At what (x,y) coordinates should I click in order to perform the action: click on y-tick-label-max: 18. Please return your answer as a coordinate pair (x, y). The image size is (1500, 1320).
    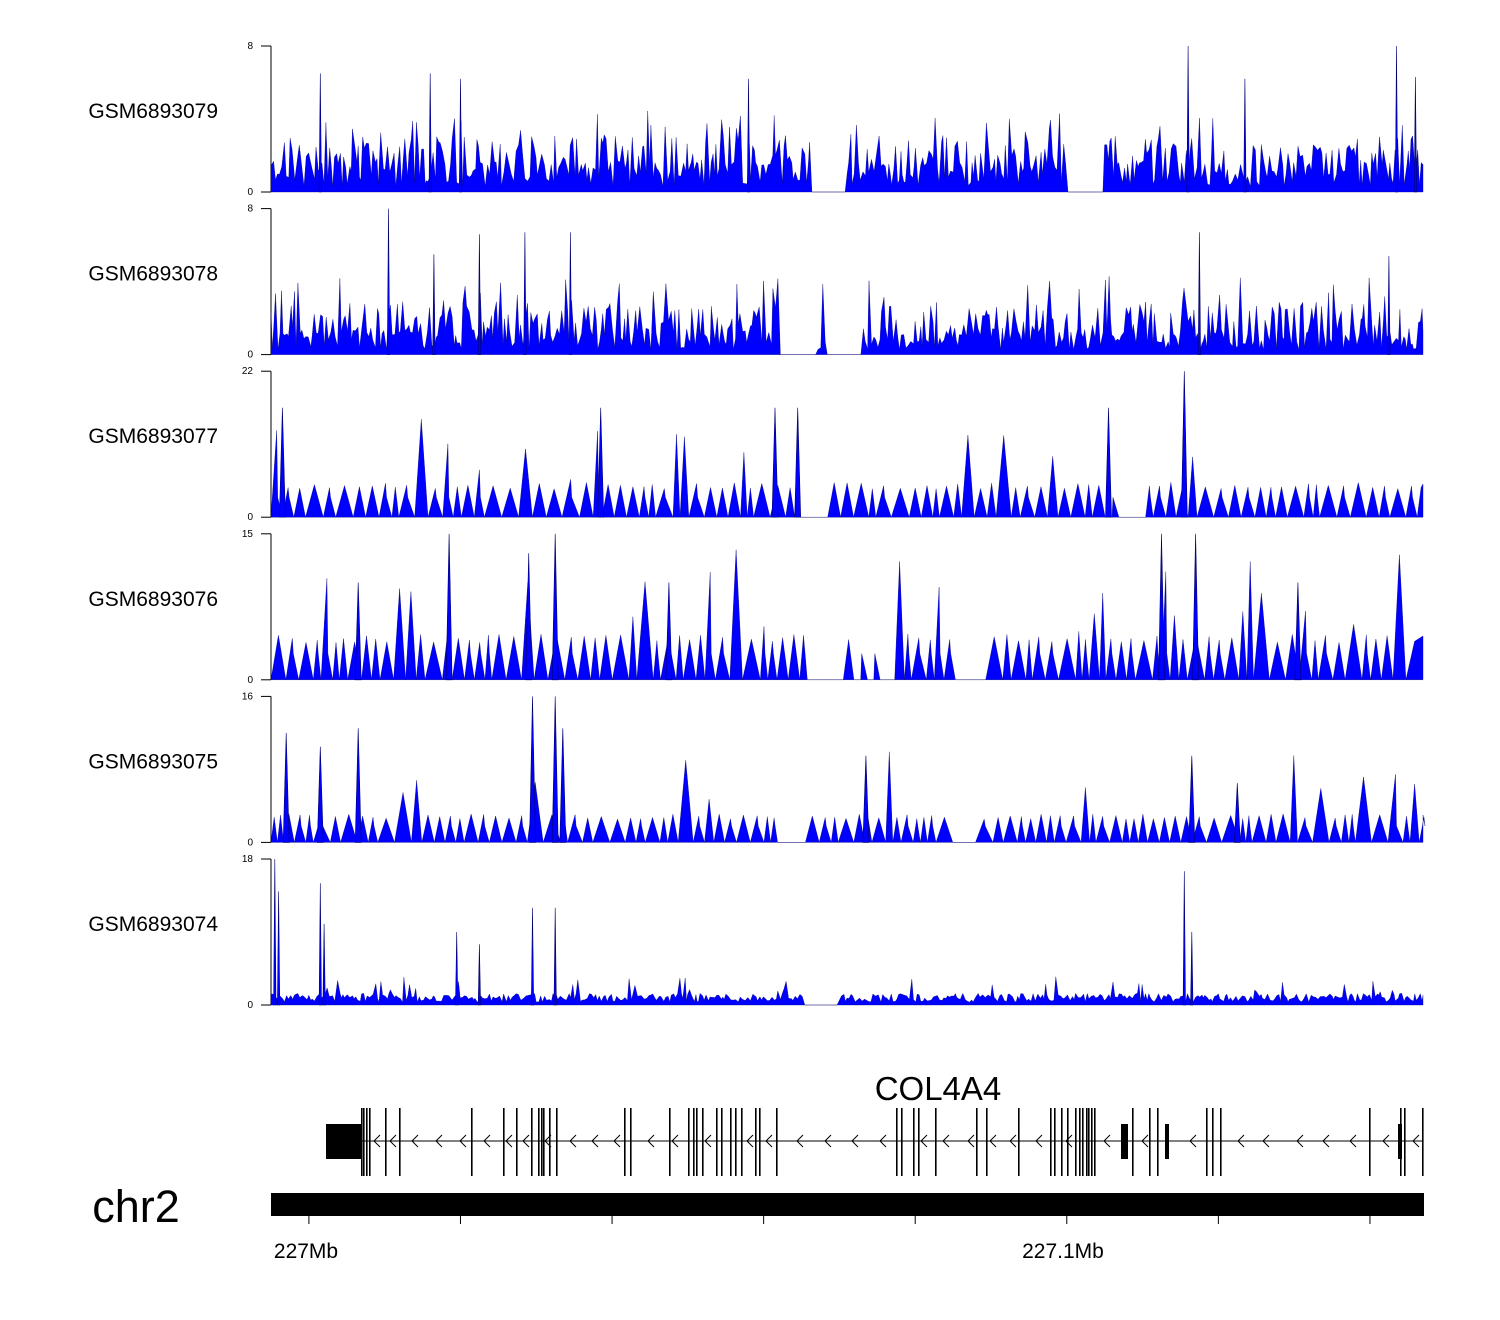
    Looking at the image, I should click on (248, 859).